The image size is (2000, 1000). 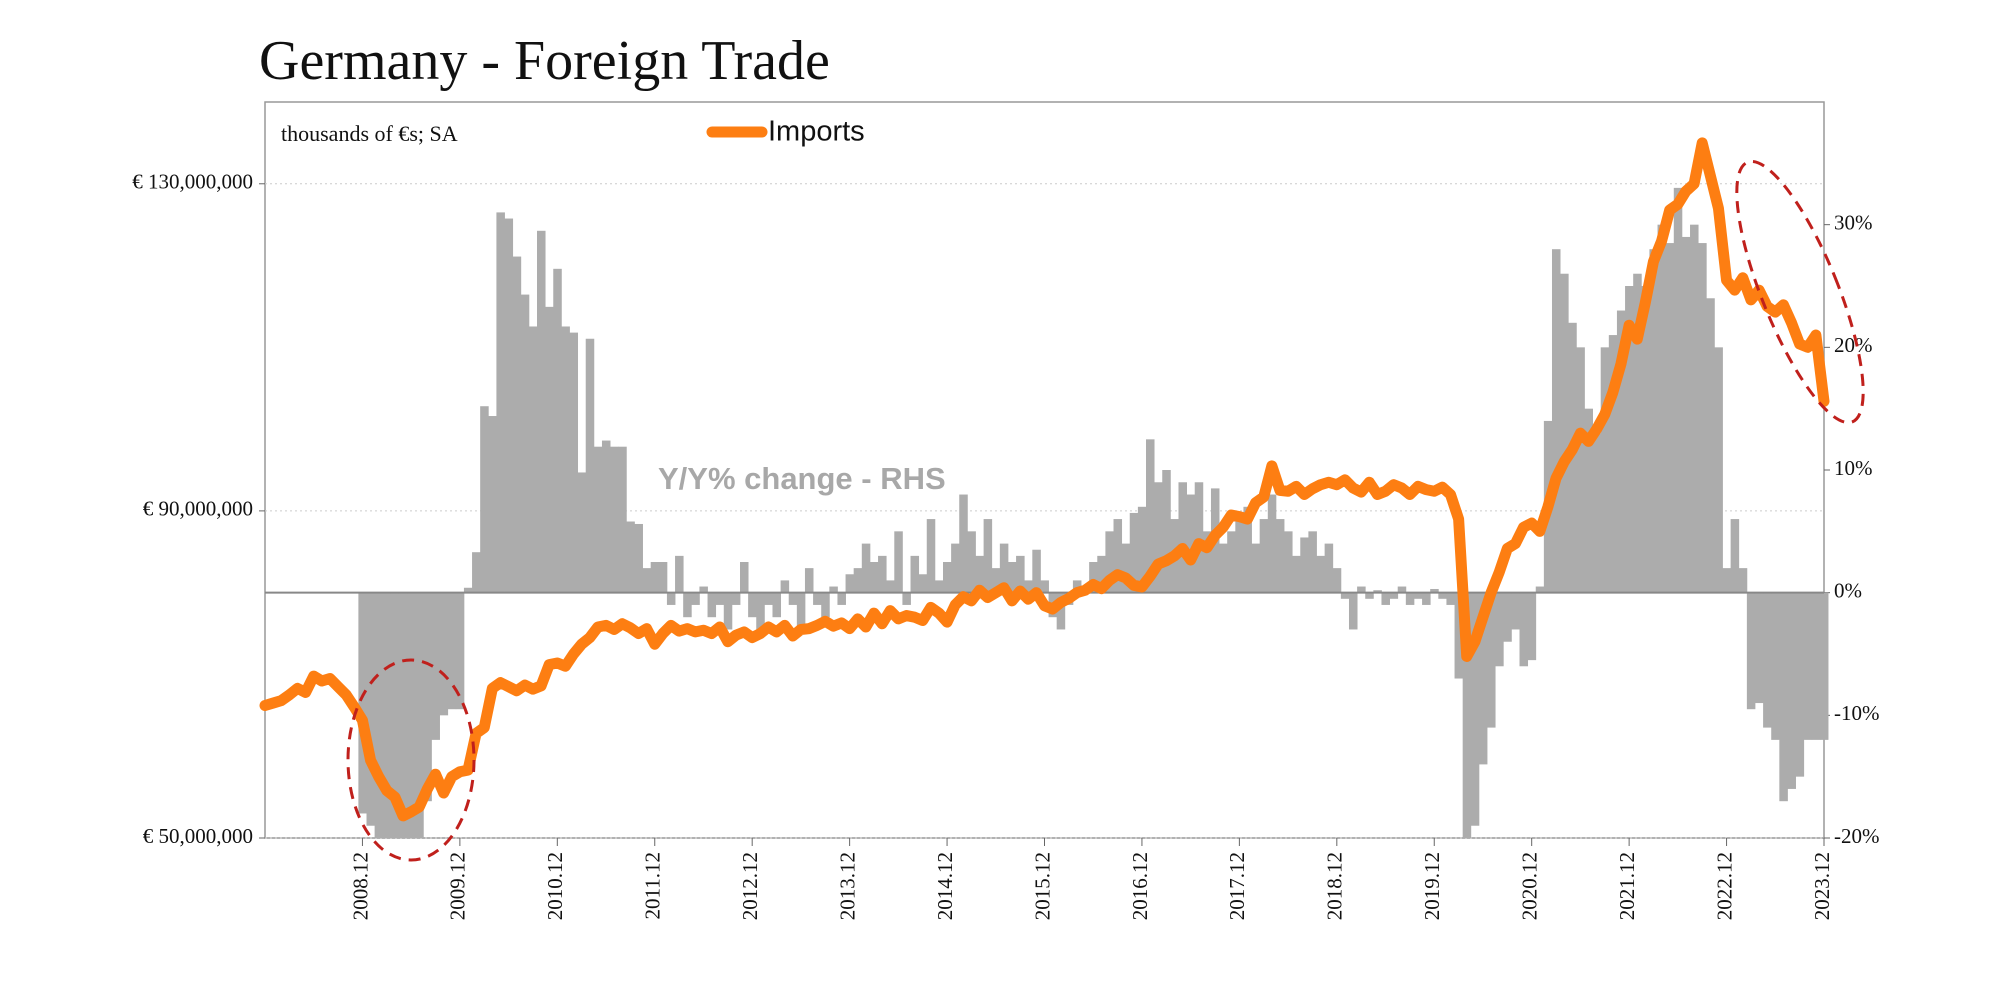 What do you see at coordinates (369, 133) in the screenshot?
I see `subtitle: thousands of €s; SA` at bounding box center [369, 133].